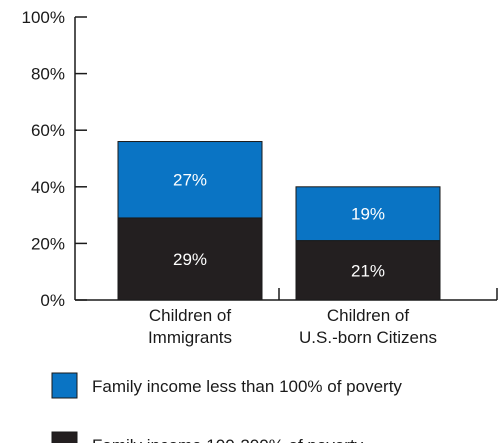 This screenshot has height=443, width=501. Describe the element at coordinates (190, 326) in the screenshot. I see `x-category-label: Children of Immigrants` at that location.